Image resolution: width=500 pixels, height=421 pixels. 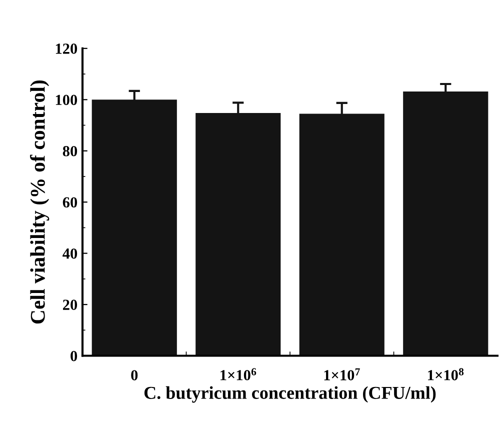 What do you see at coordinates (70, 202) in the screenshot?
I see `y-tick-label: 60` at bounding box center [70, 202].